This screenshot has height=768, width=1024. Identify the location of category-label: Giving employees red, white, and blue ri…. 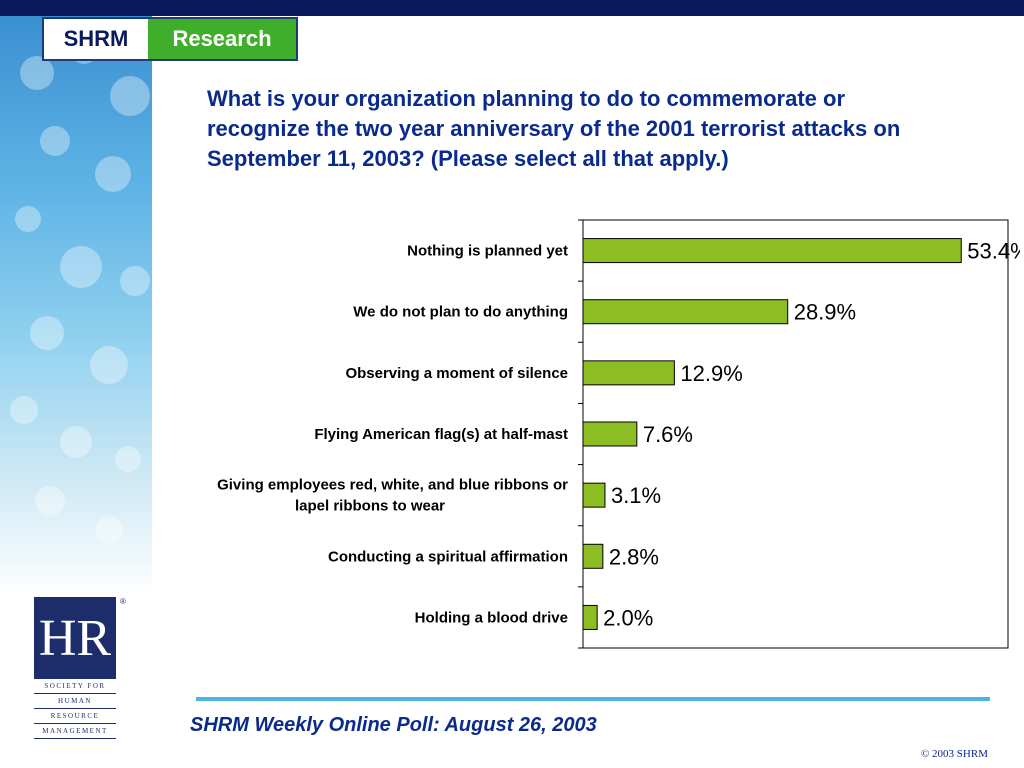
(392, 485).